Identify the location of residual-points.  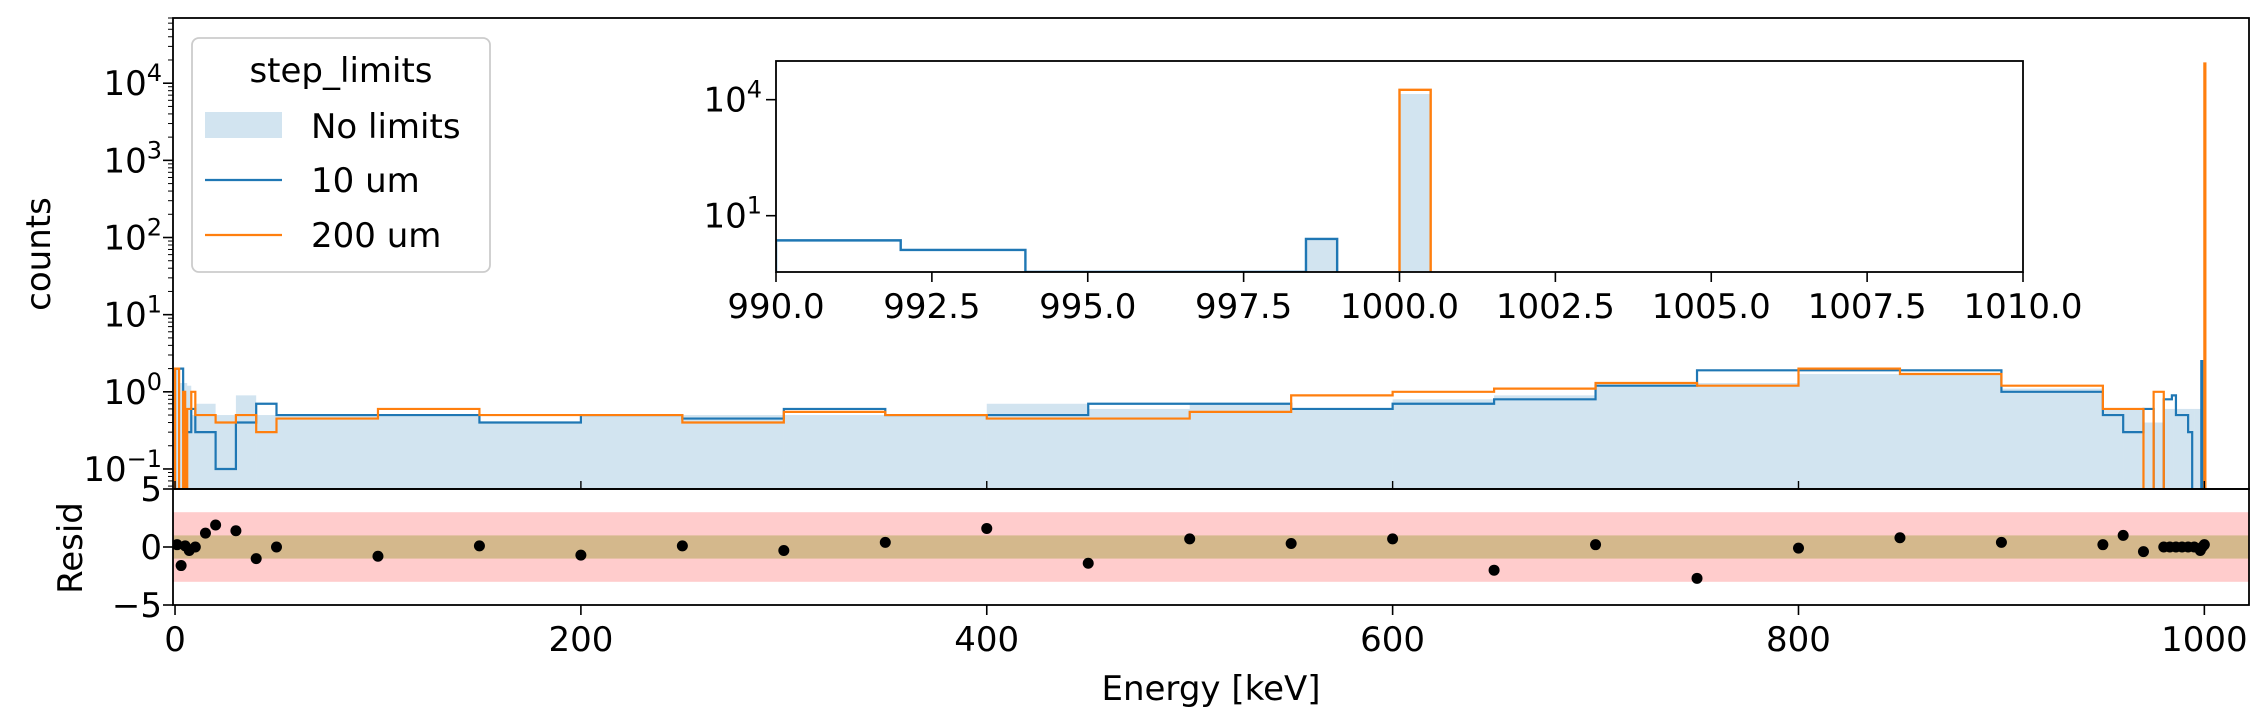
(1191, 551).